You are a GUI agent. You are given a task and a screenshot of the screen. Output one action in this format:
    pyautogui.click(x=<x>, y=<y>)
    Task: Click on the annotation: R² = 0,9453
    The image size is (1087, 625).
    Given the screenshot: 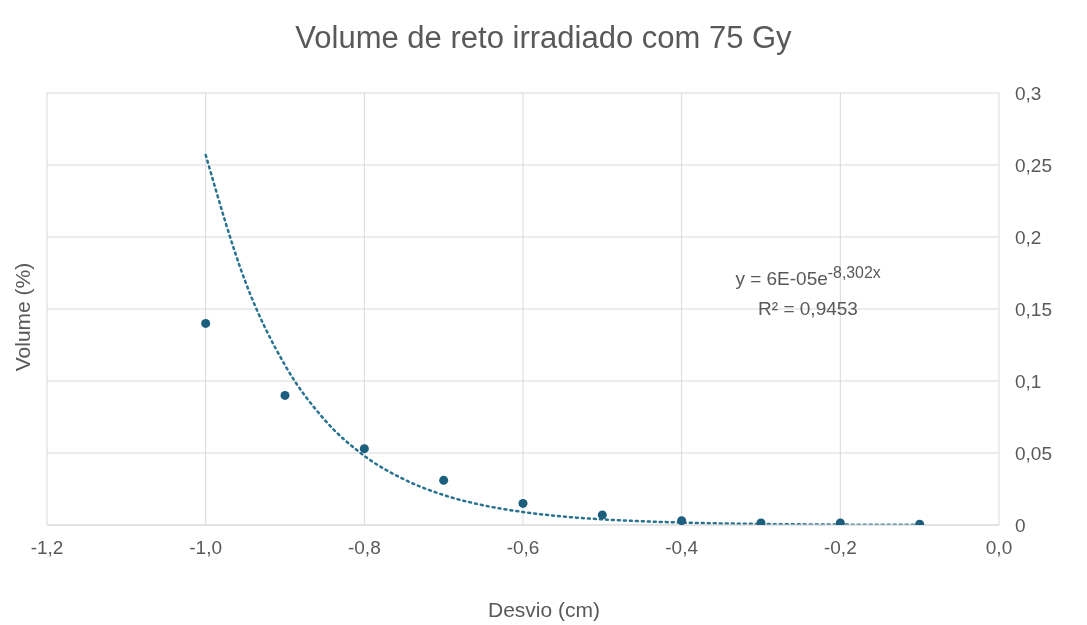 What is the action you would take?
    pyautogui.click(x=808, y=309)
    